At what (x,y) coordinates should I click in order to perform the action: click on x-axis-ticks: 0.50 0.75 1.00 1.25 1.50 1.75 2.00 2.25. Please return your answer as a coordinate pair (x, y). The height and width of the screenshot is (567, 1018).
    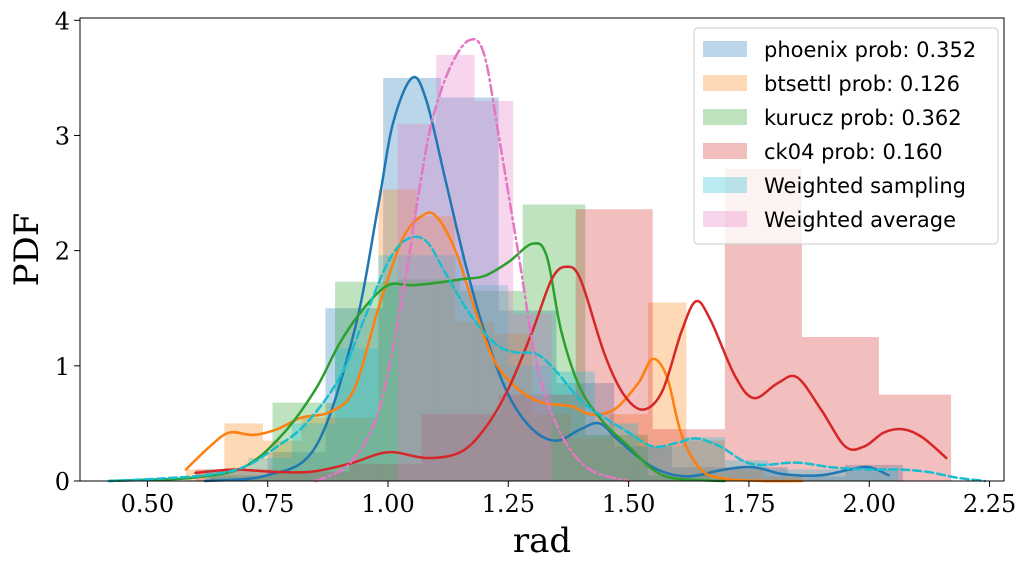
    Looking at the image, I should click on (568, 499).